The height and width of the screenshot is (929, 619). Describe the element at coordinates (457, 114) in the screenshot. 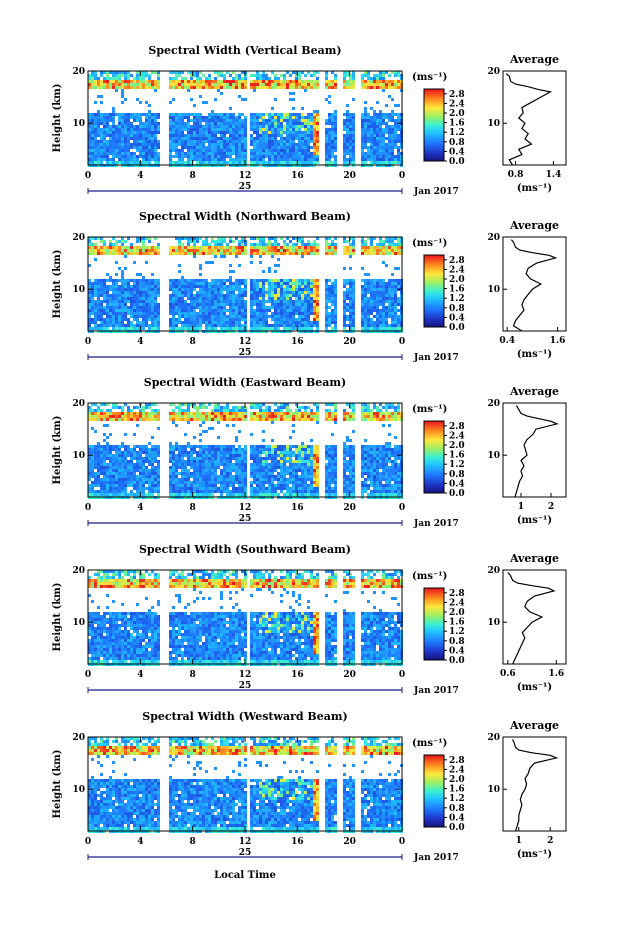

I see `colorbar-tick-label: 2.0` at that location.